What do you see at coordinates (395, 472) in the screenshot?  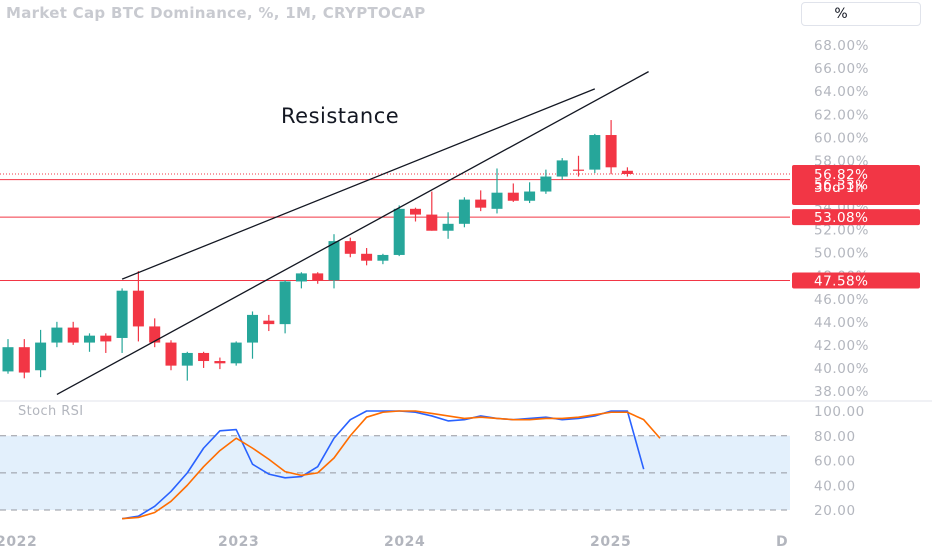 I see `oversold-overbought-band` at bounding box center [395, 472].